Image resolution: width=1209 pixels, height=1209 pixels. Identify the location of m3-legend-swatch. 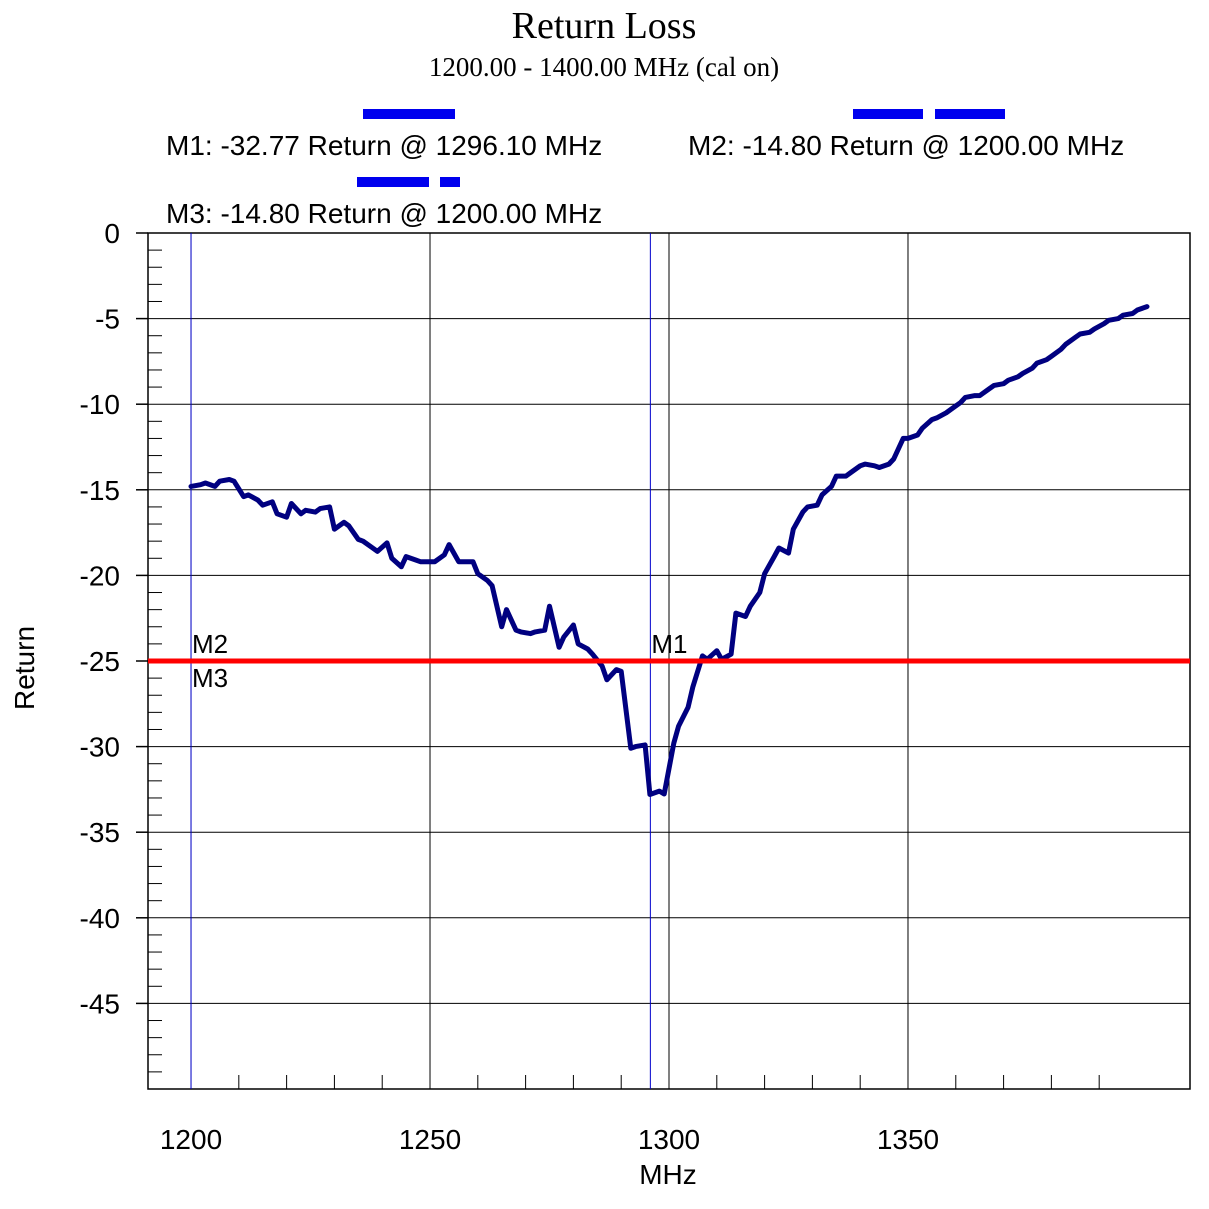
(408, 182).